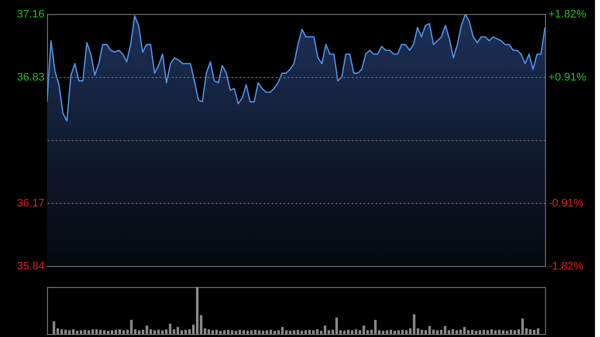  Describe the element at coordinates (30, 14) in the screenshot. I see `y-tick-label: 37.16` at that location.